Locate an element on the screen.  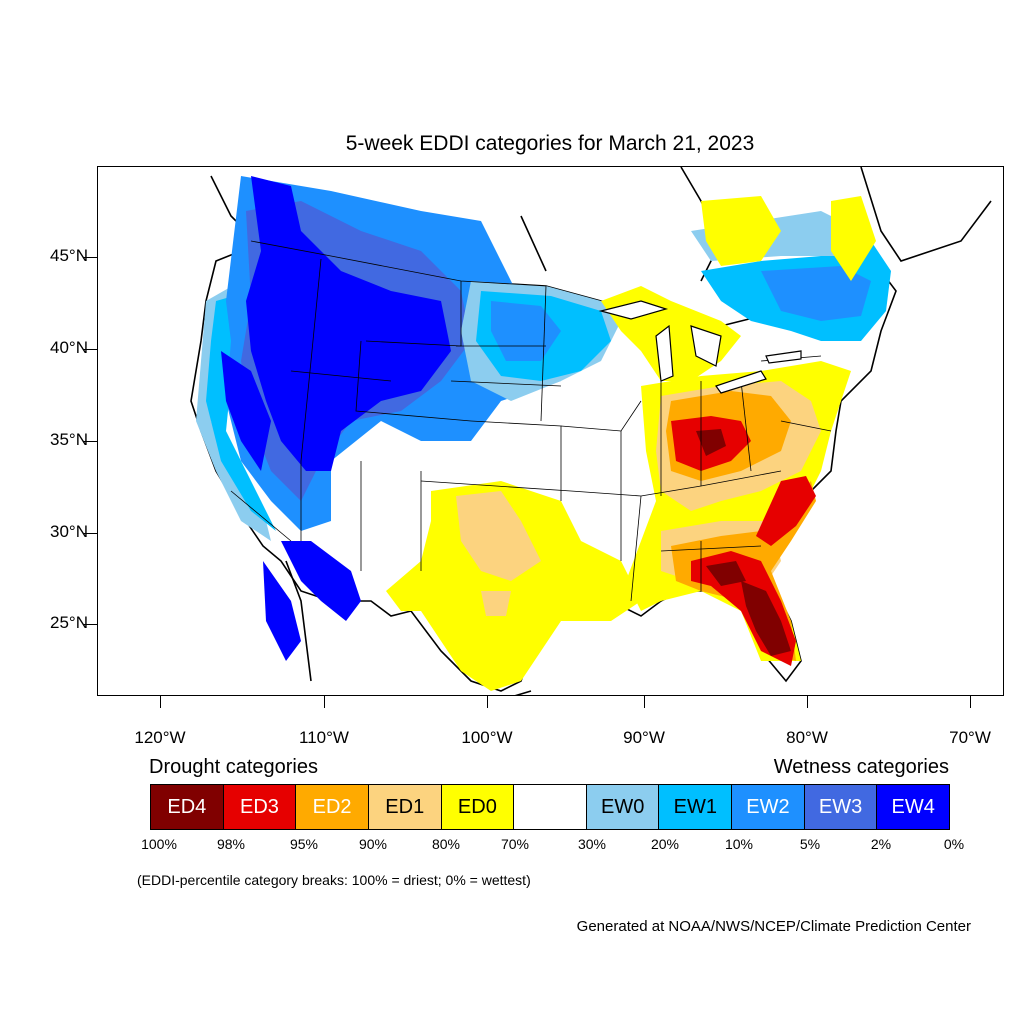
legend-label-ed4: ED4 is located at coordinates (187, 806).